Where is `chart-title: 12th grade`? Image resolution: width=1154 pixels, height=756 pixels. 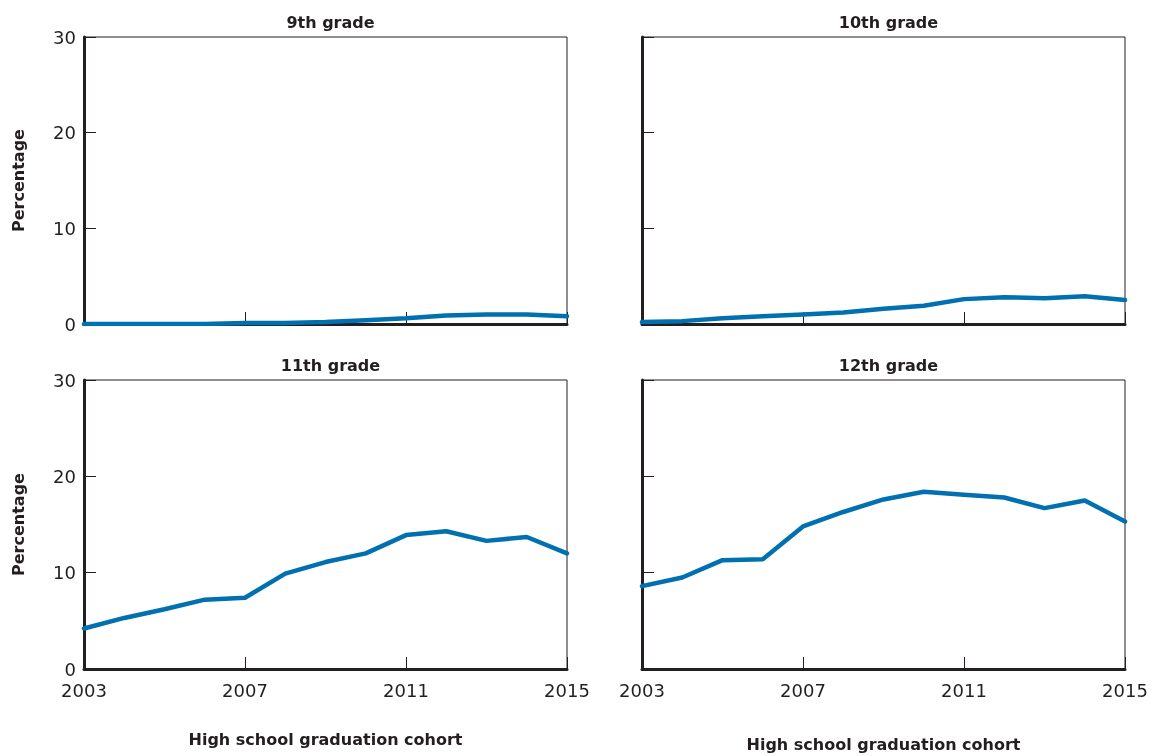
chart-title: 12th grade is located at coordinates (888, 365).